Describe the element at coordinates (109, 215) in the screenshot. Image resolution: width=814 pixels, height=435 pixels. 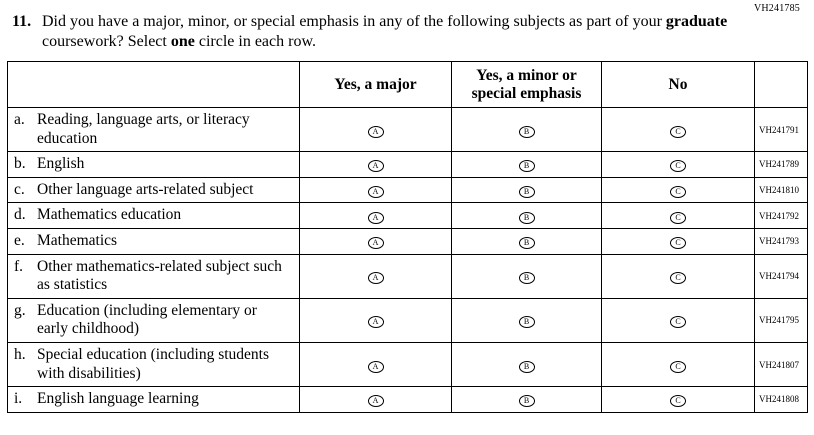
I see `row-label: Mathematics education` at that location.